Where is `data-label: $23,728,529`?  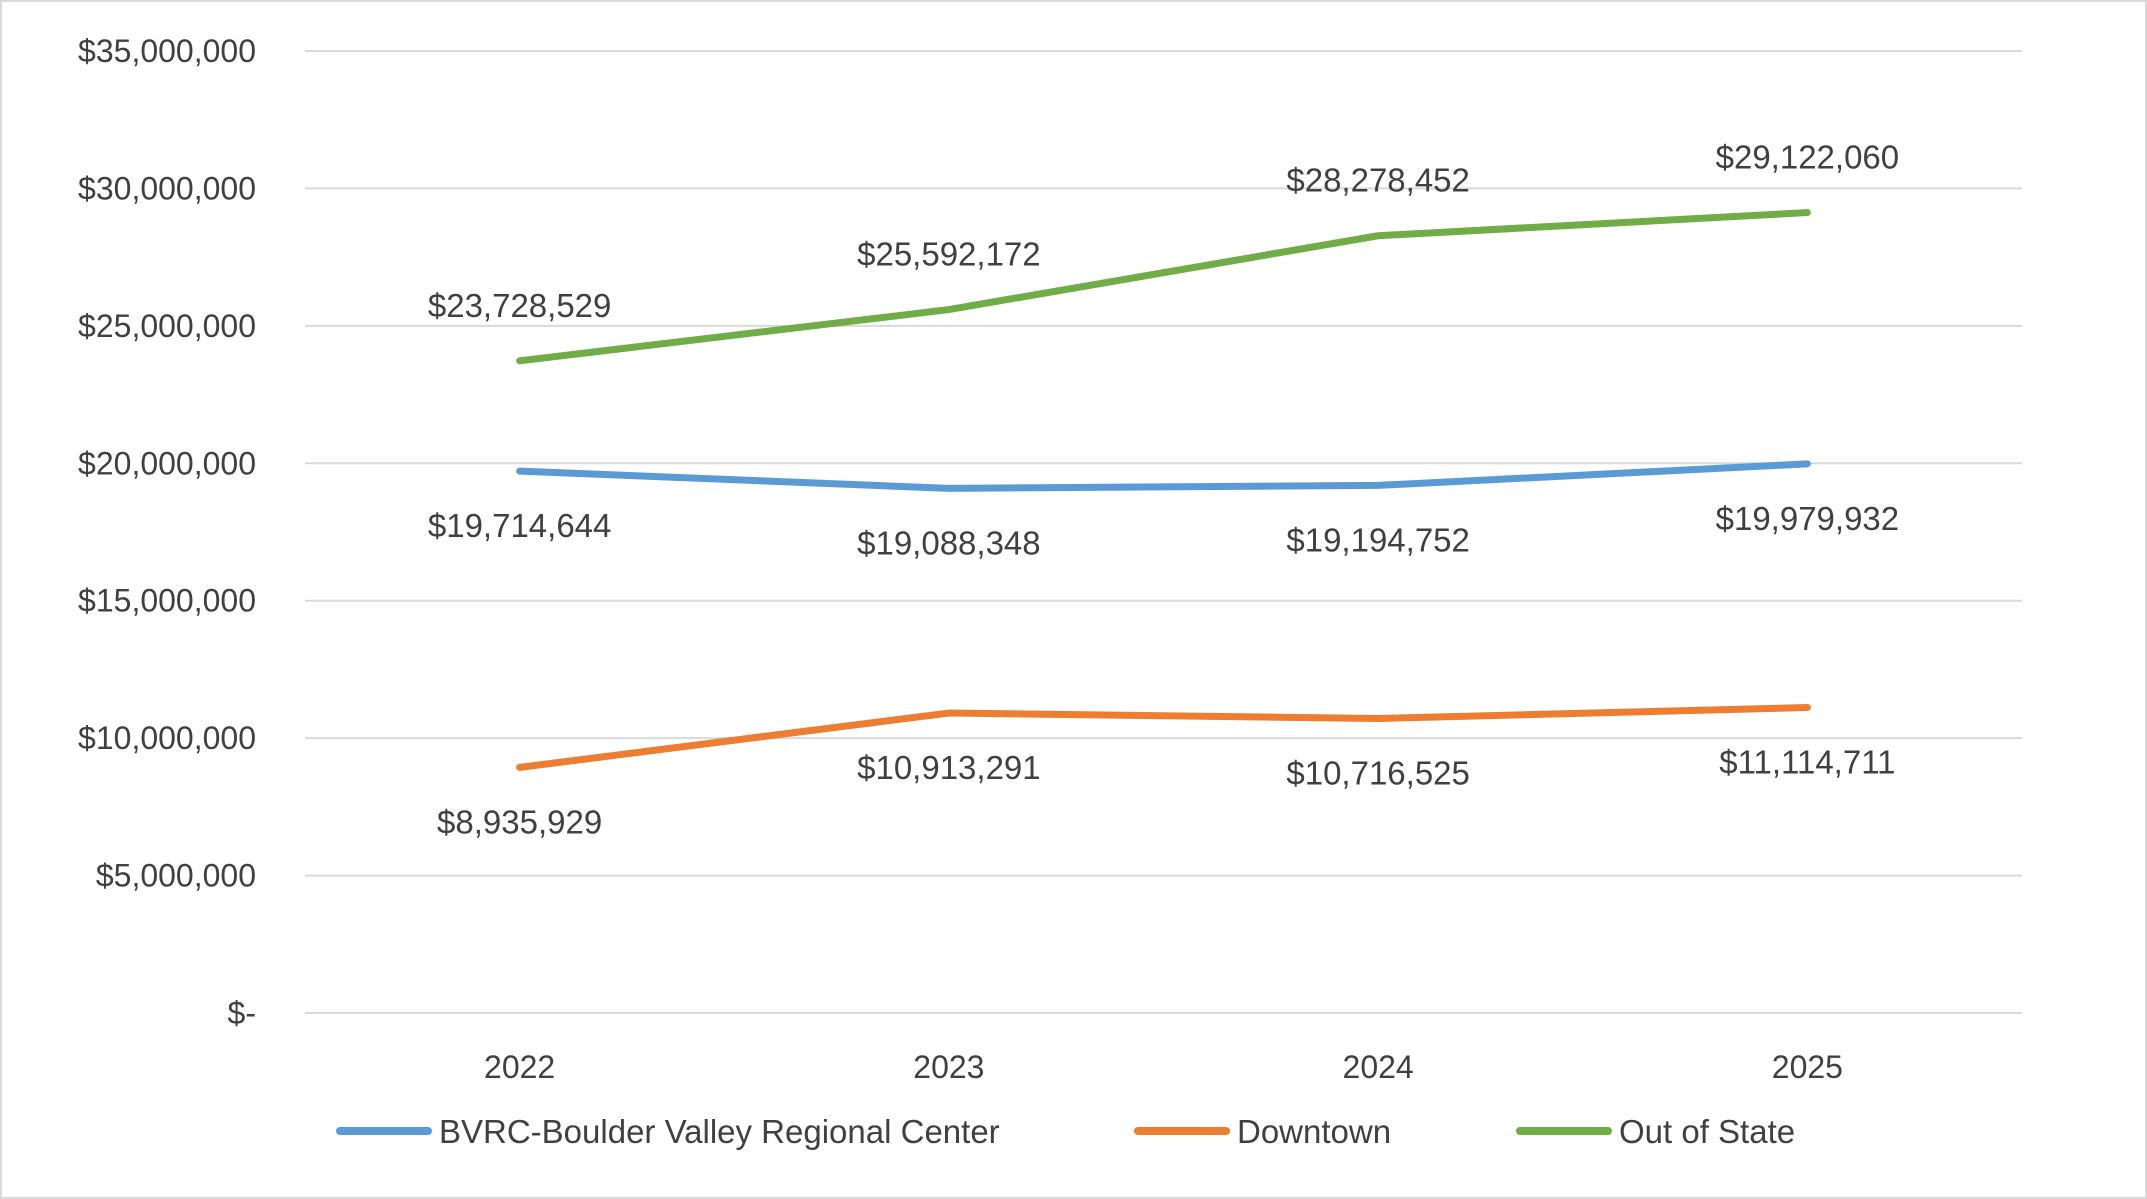
data-label: $23,728,529 is located at coordinates (520, 305).